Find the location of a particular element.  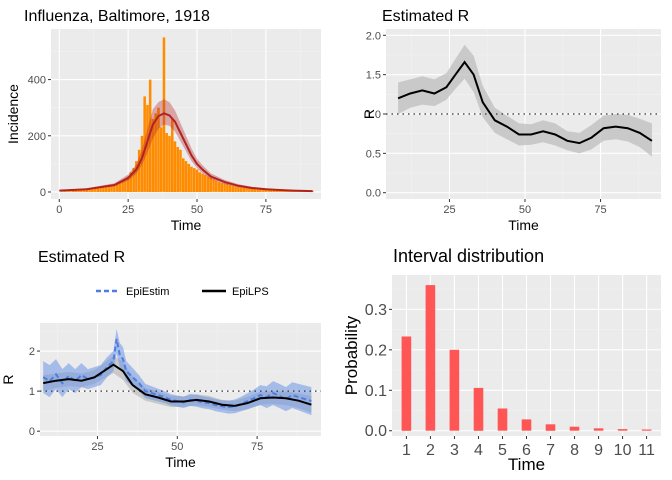

interval-x-tick-label: 5 is located at coordinates (502, 450).